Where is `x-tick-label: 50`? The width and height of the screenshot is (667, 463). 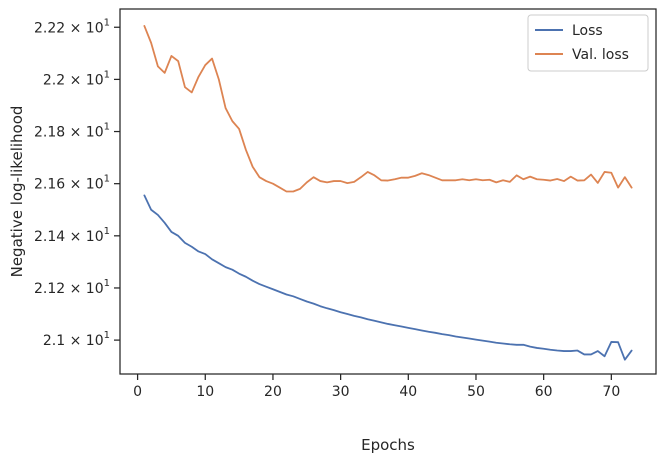 x-tick-label: 50 is located at coordinates (476, 392).